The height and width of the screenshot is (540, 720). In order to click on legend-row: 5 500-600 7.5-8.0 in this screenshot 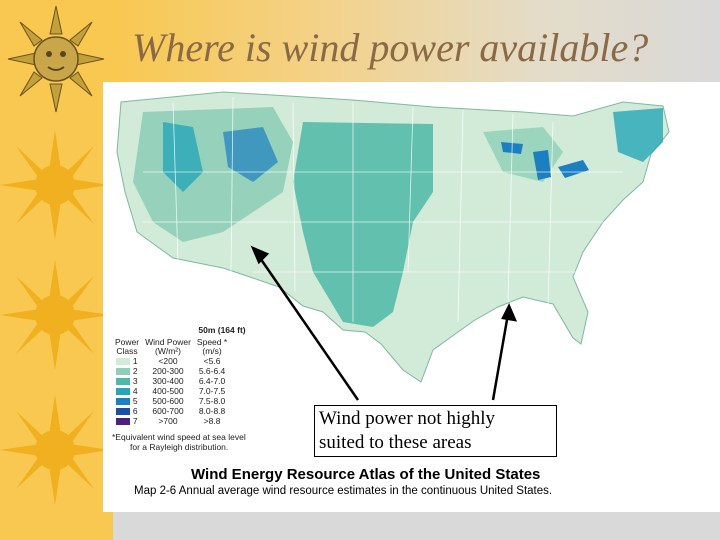, I will do `click(171, 401)`.